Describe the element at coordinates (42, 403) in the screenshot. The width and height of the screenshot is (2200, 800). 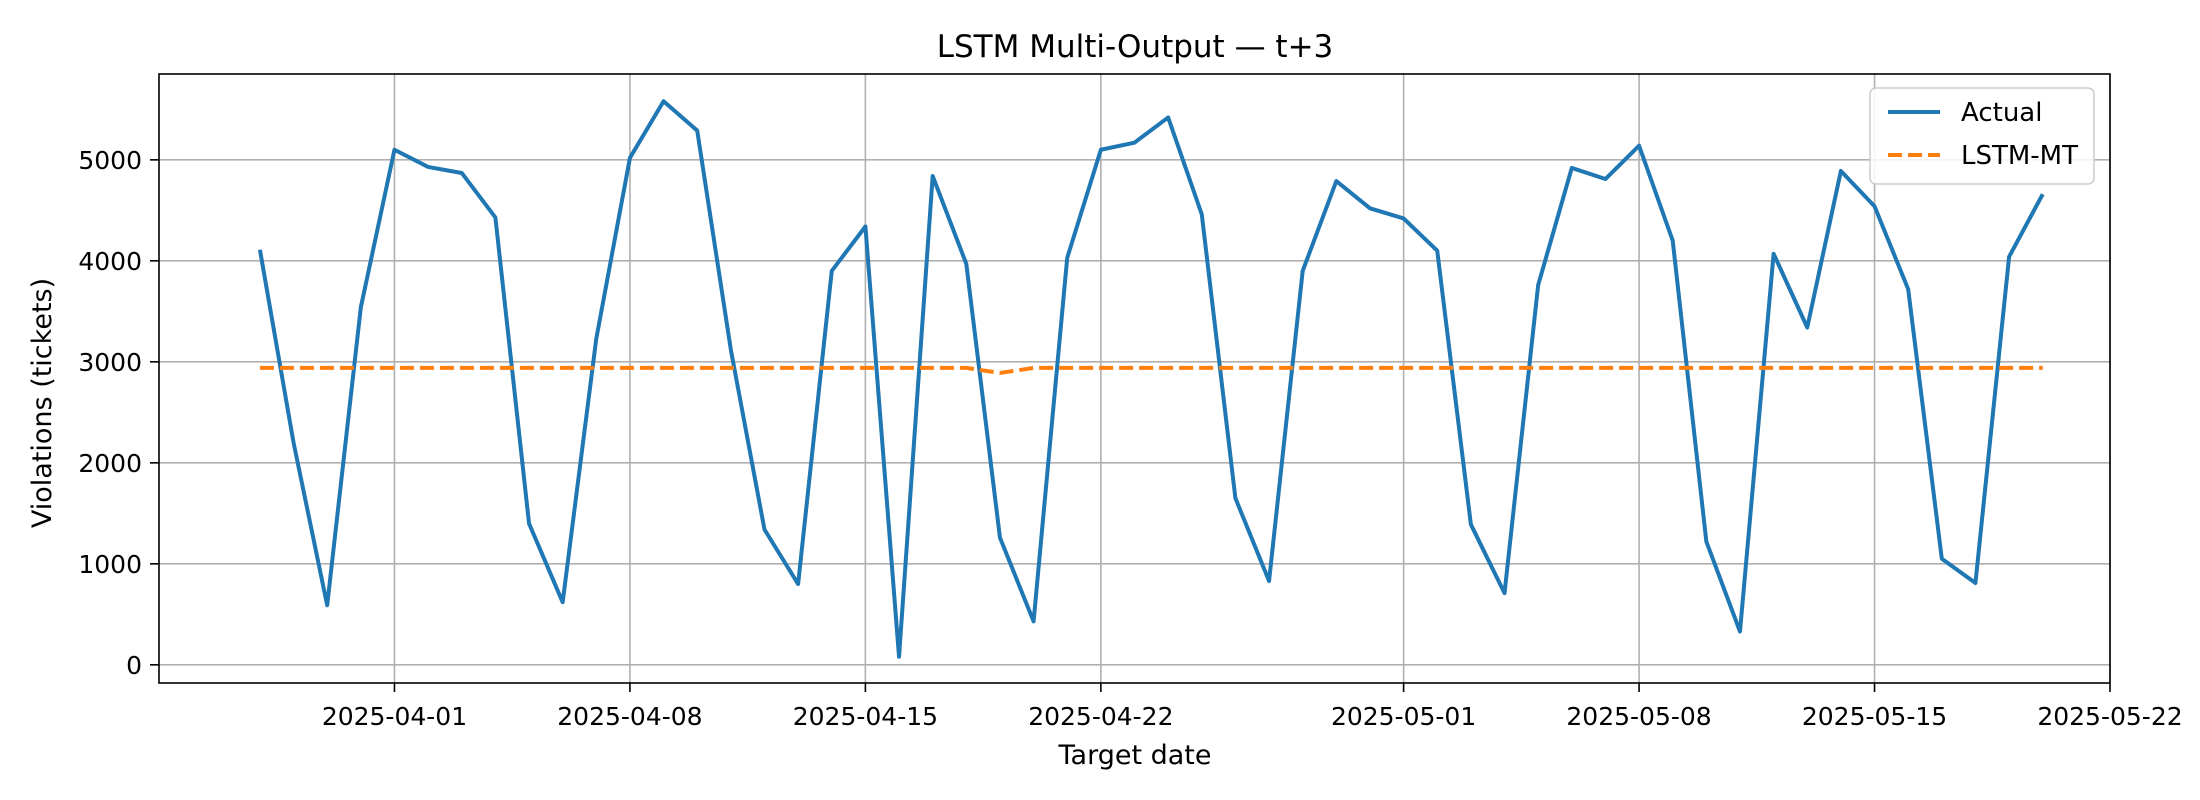
I see `y-axis-label: Violations (tickets)` at that location.